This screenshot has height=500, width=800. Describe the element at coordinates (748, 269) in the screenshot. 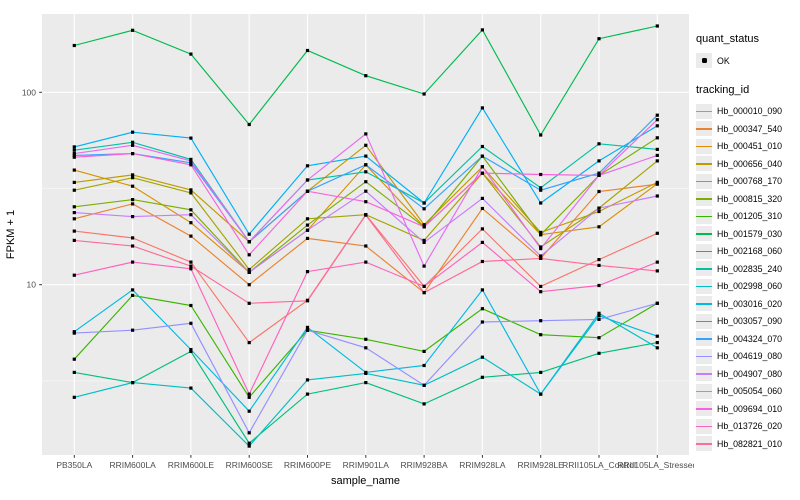

I see `legend-key-tracking-id: Hb_002835_240` at that location.